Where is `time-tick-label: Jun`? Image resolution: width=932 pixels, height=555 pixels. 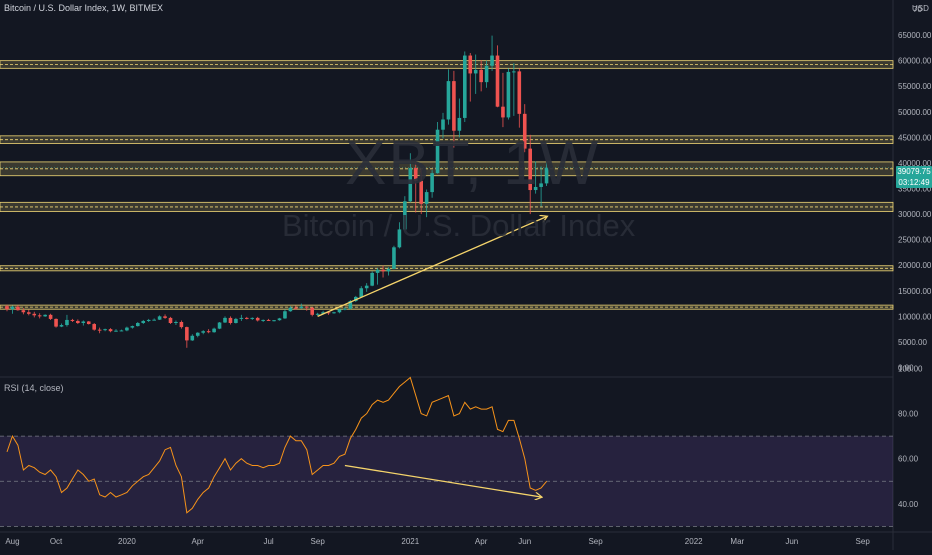 time-tick-label: Jun is located at coordinates (524, 541).